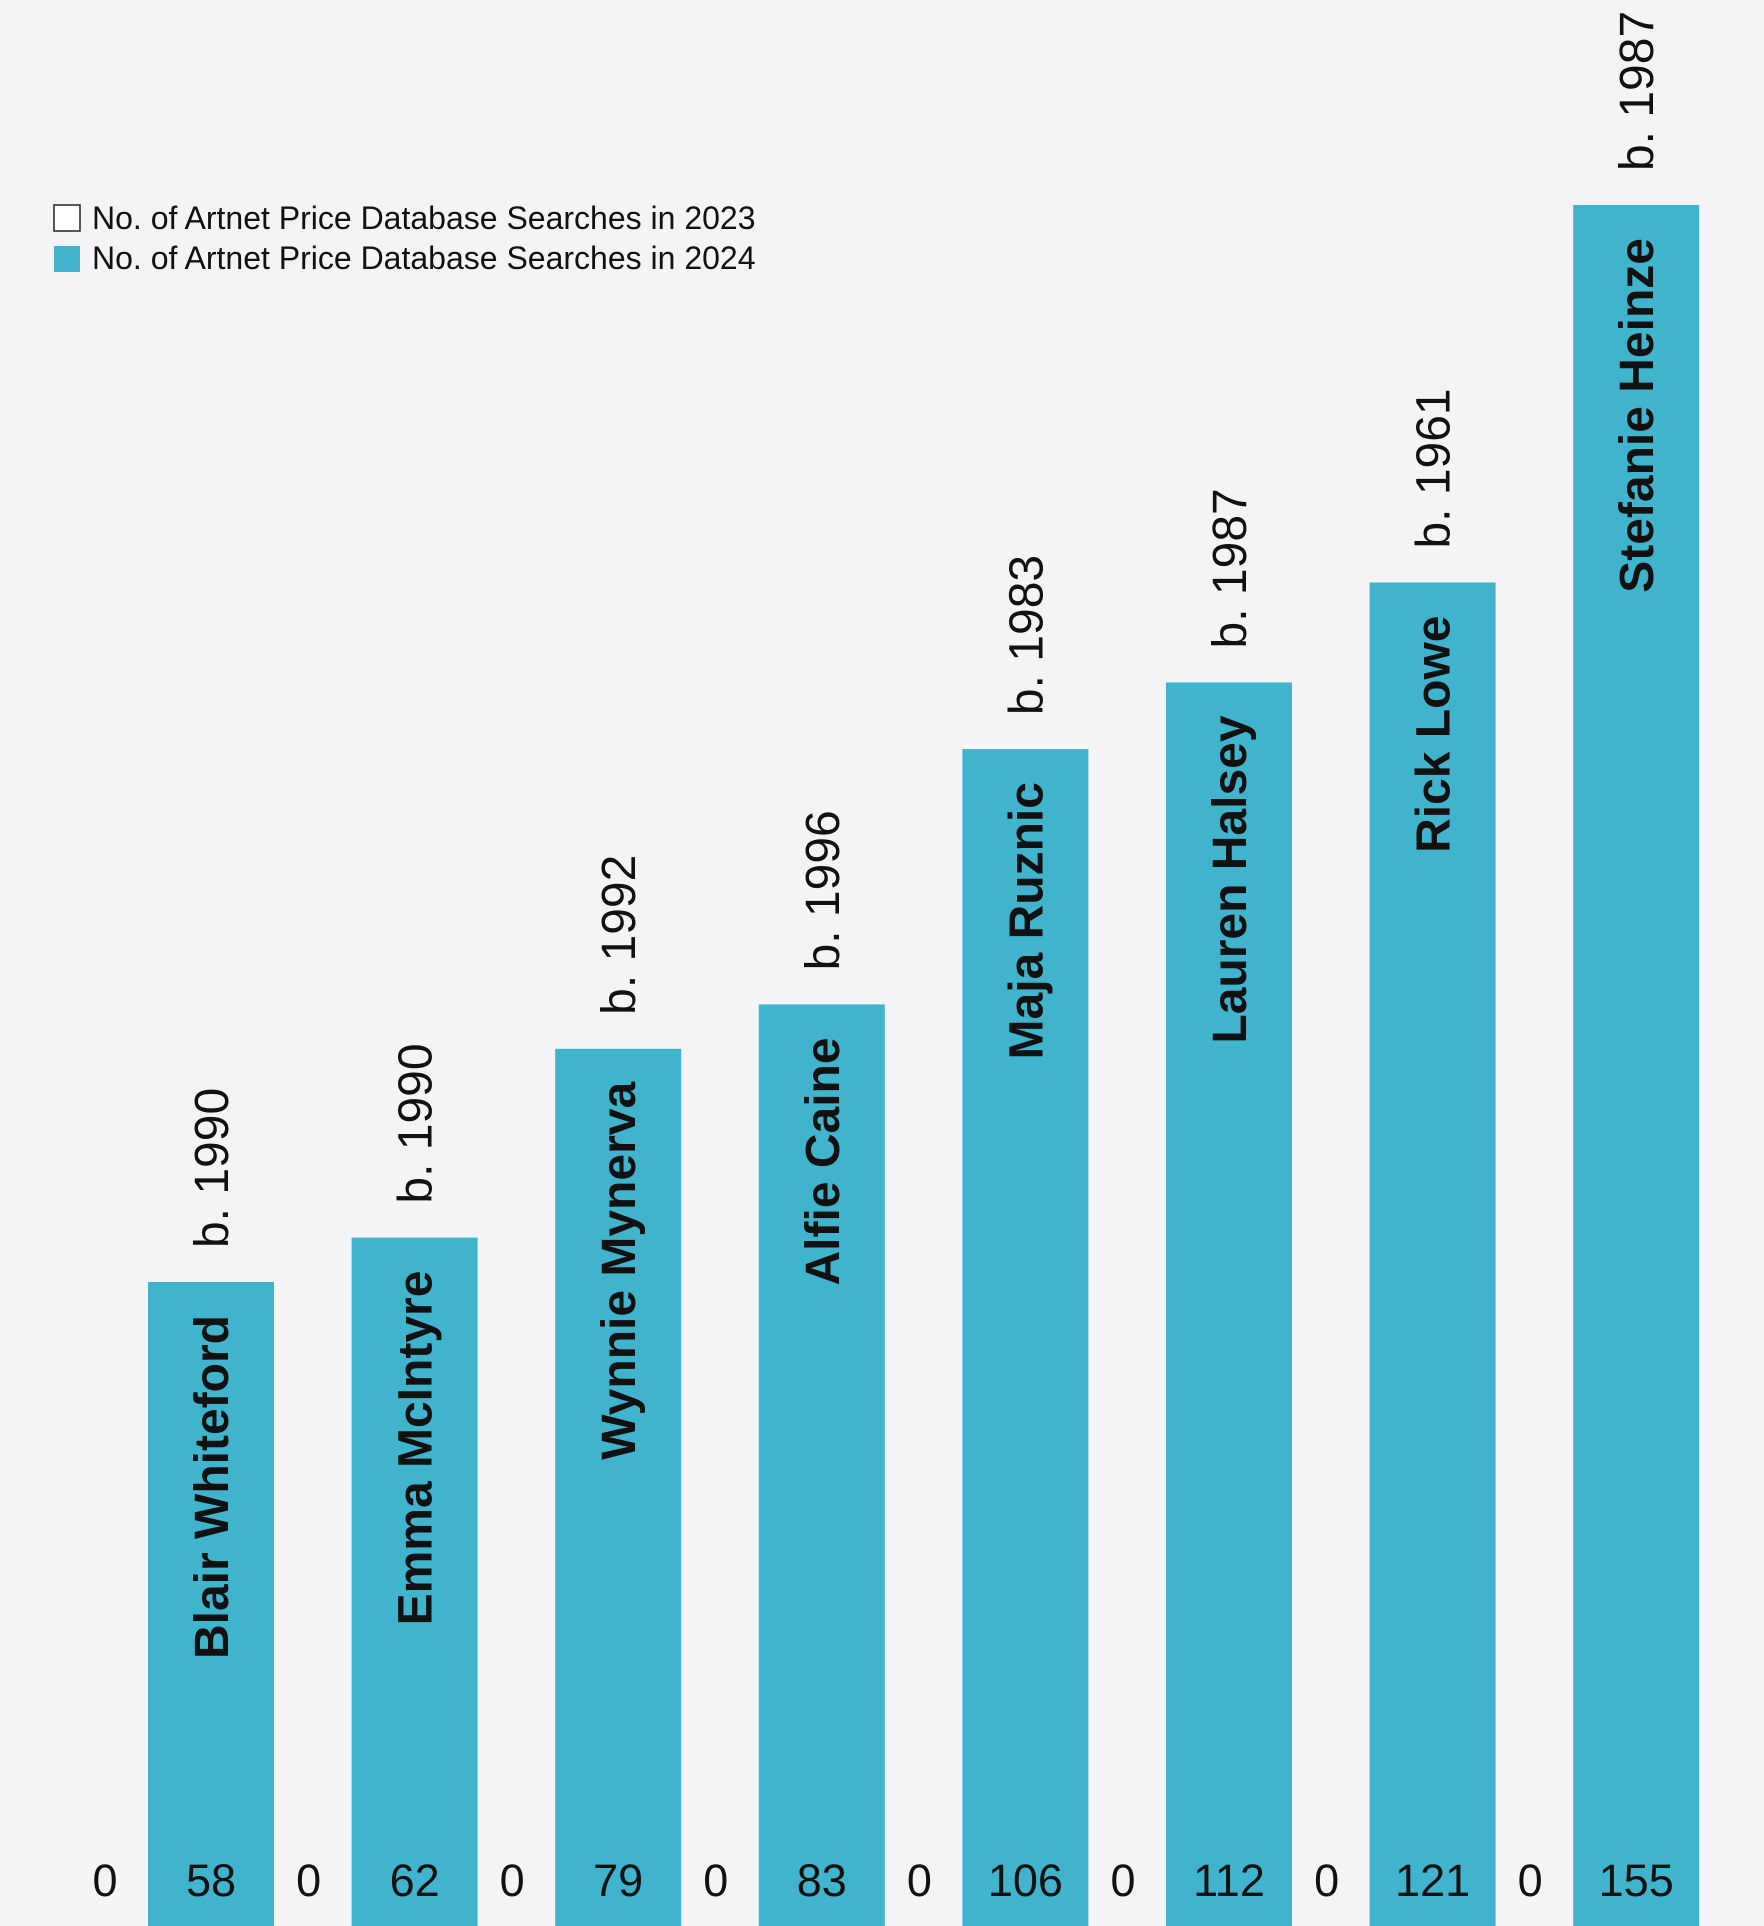  What do you see at coordinates (1025, 1880) in the screenshot?
I see `value-label-2024: 106` at bounding box center [1025, 1880].